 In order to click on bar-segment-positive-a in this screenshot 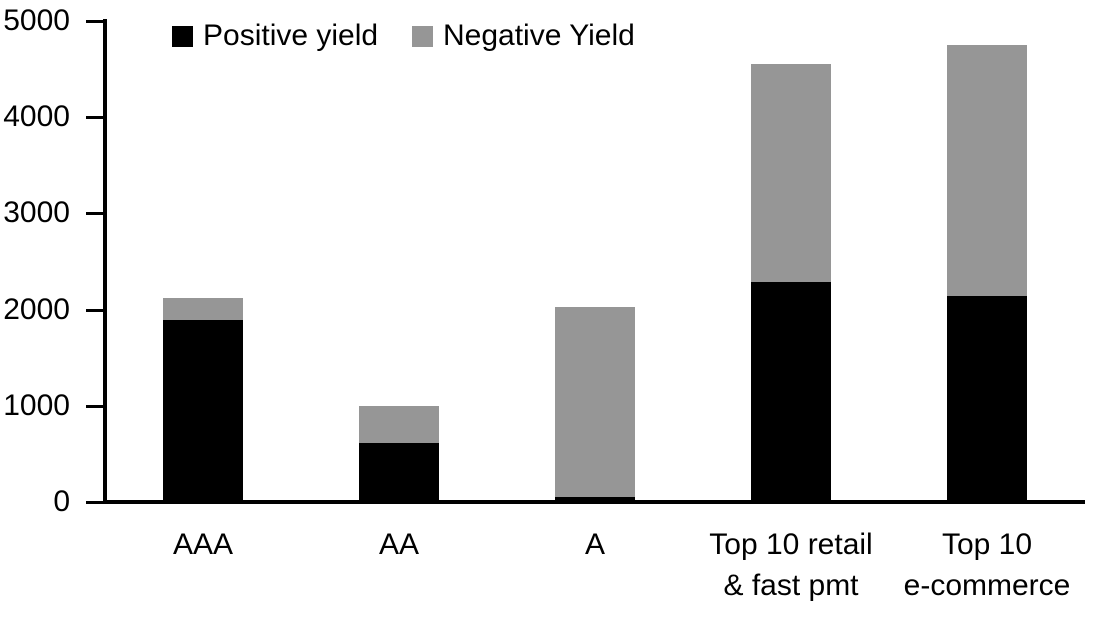, I will do `click(595, 499)`.